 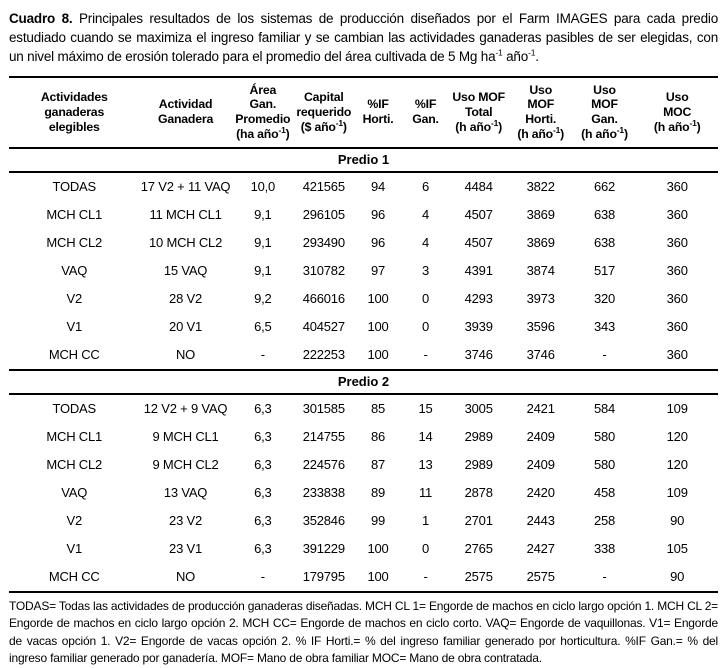 I want to click on table-cell: 11 MCH CL1, so click(x=185, y=215).